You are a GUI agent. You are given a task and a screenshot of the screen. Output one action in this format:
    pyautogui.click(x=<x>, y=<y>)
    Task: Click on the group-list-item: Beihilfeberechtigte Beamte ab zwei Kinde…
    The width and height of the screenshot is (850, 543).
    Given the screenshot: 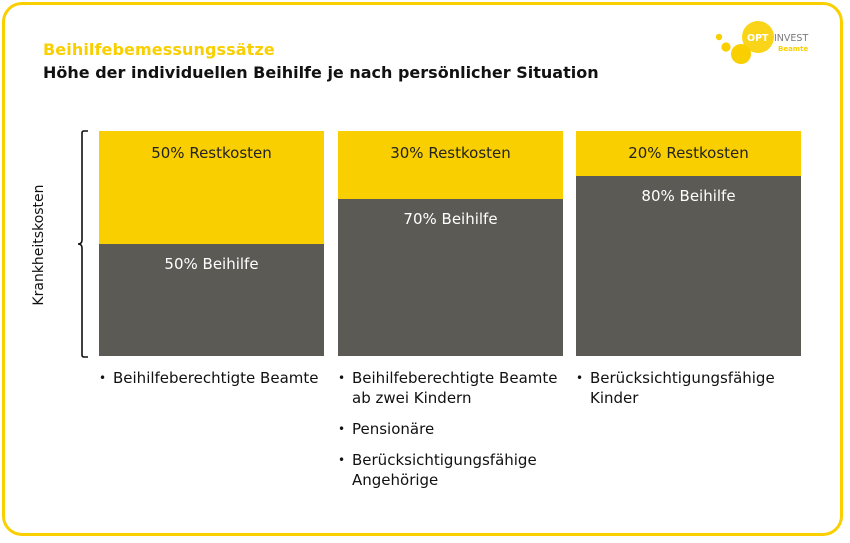 What is the action you would take?
    pyautogui.click(x=458, y=388)
    